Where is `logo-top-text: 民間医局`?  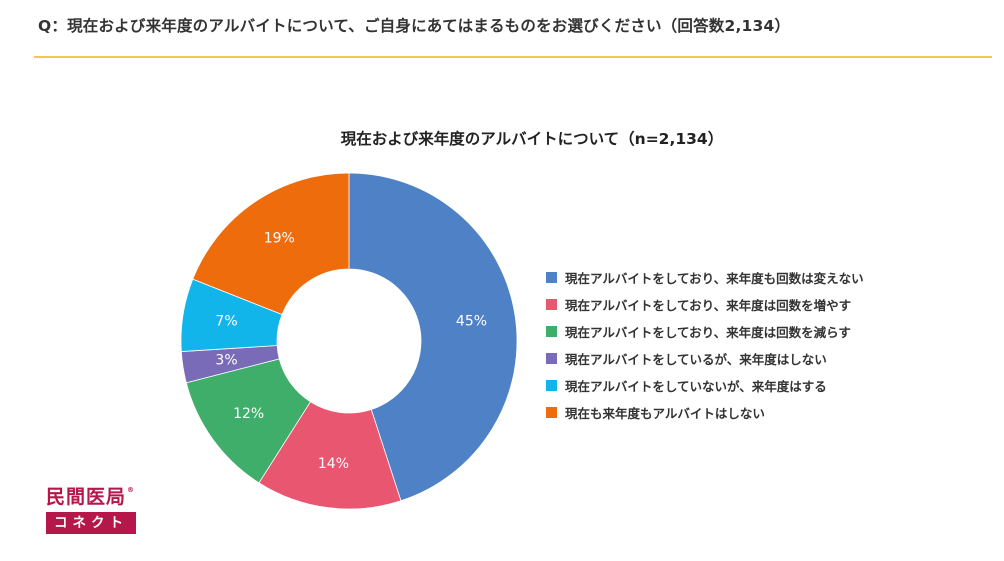
logo-top-text: 民間医局 is located at coordinates (86, 497).